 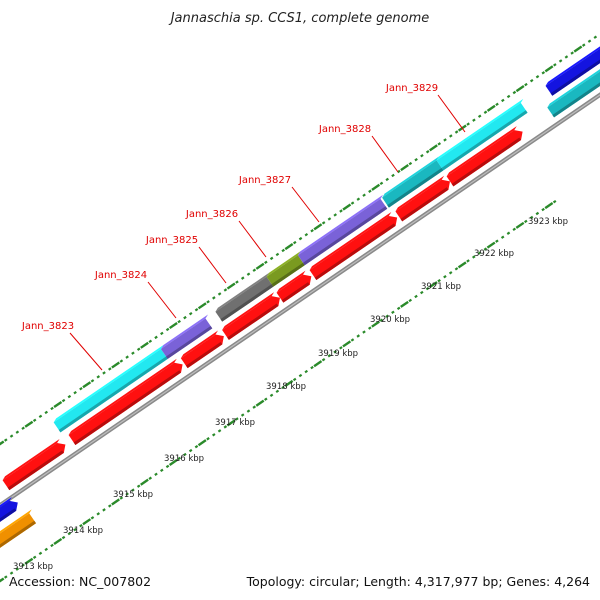 What do you see at coordinates (286, 387) in the screenshot?
I see `kbp-tick-label-3918: 3918 kbp` at bounding box center [286, 387].